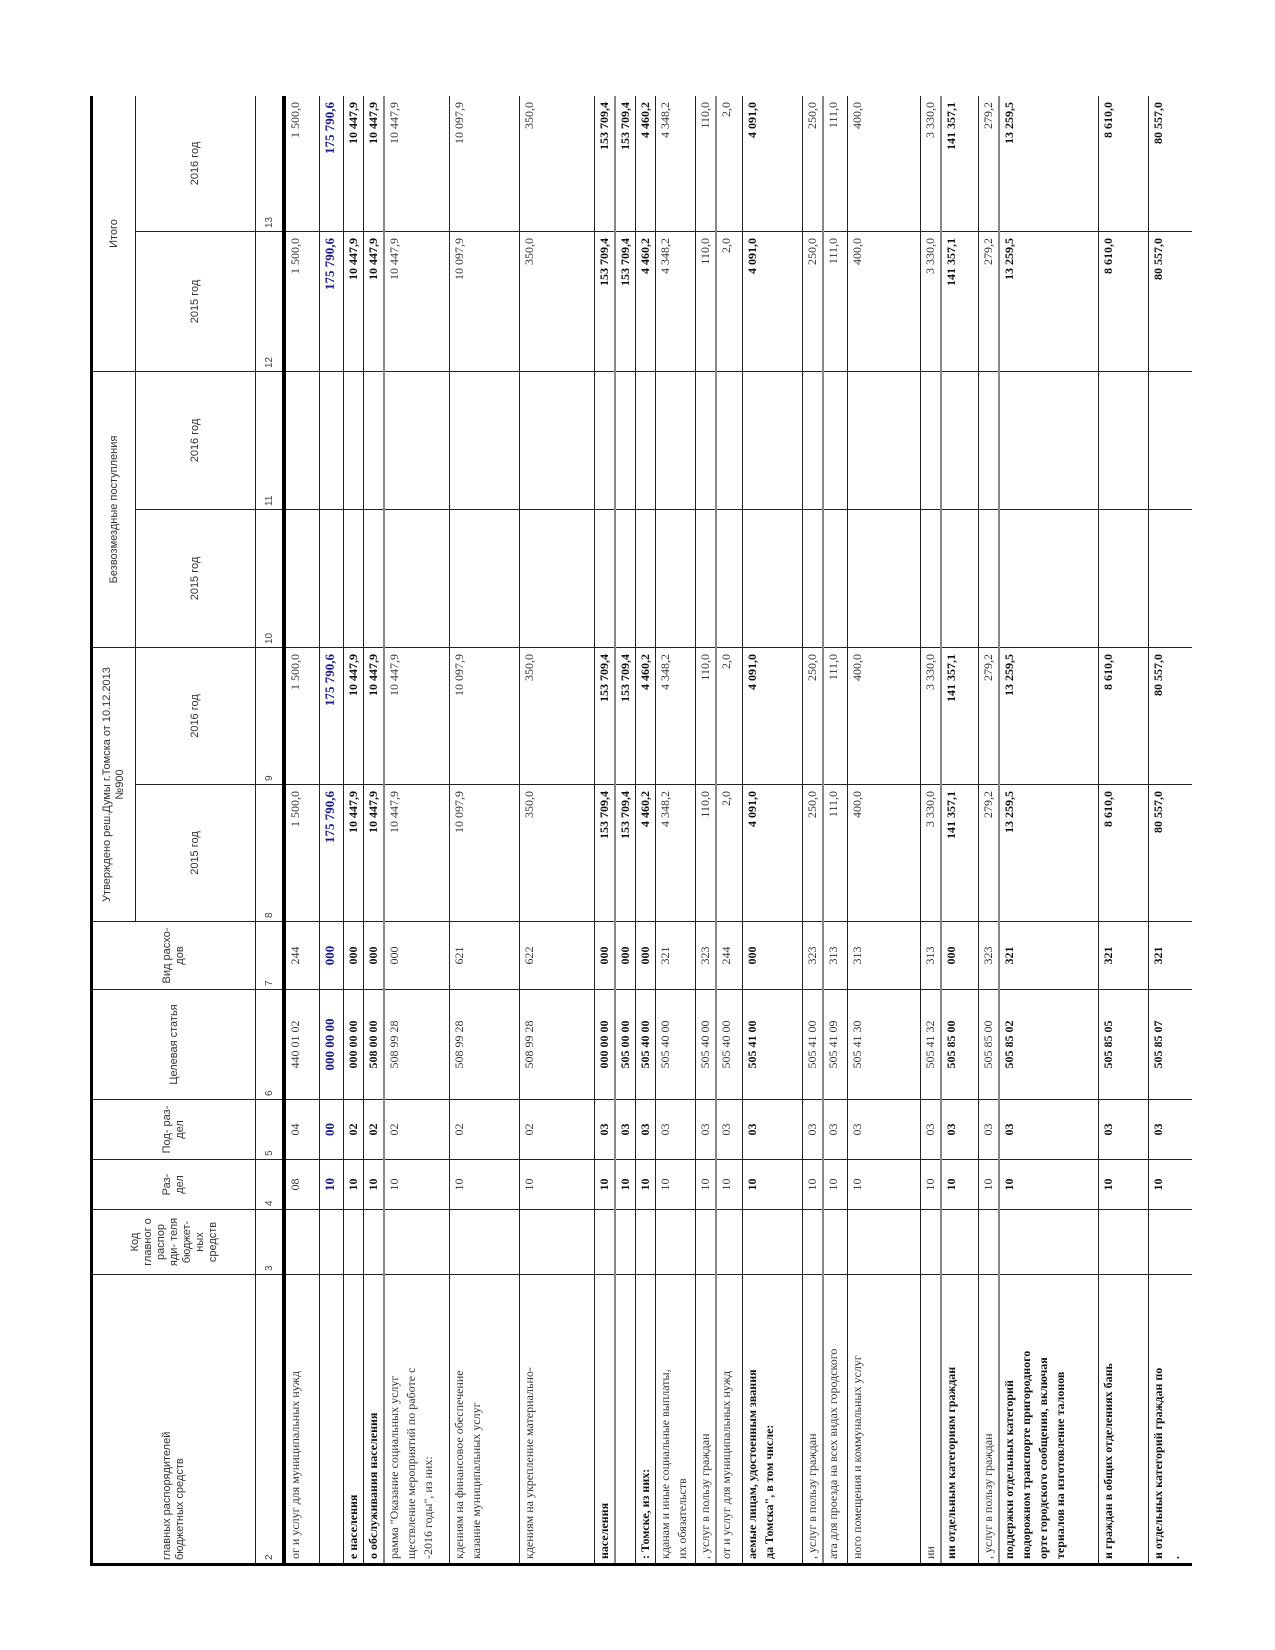 The width and height of the screenshot is (1275, 1650). What do you see at coordinates (625, 301) in the screenshot?
I see `cell-total-2015: 153 709,4` at bounding box center [625, 301].